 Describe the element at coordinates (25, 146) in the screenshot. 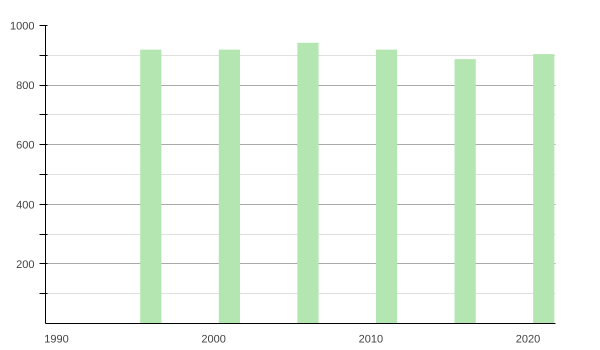

I see `y-tick-label: 600` at that location.